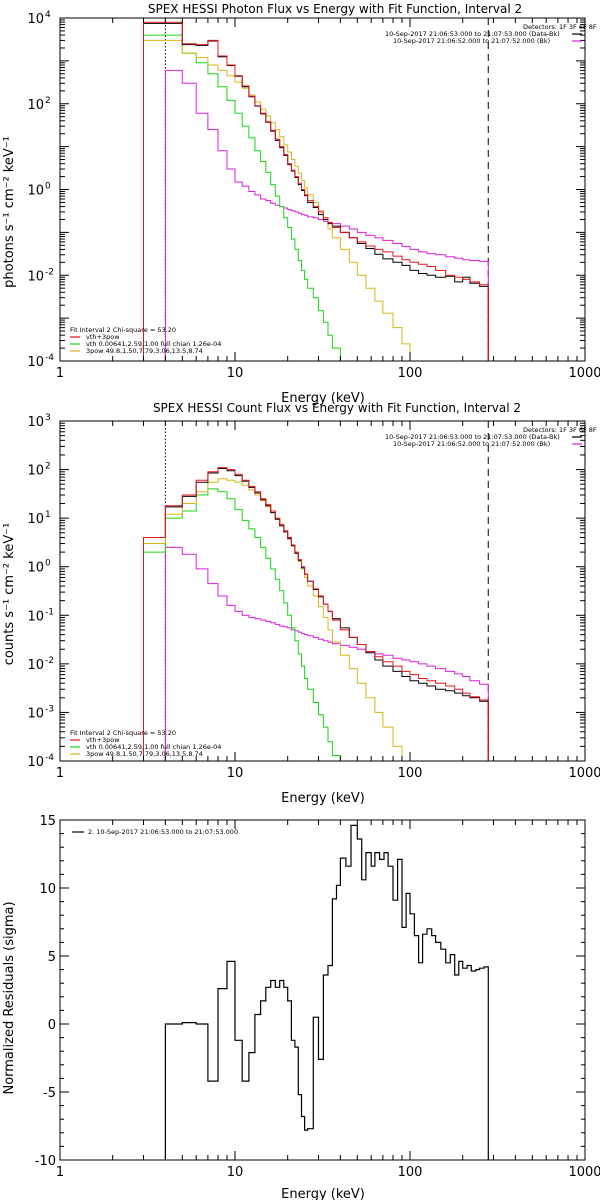 Image resolution: width=600 pixels, height=1204 pixels. I want to click on series-vth-plus-3pow, so click(316, 614).